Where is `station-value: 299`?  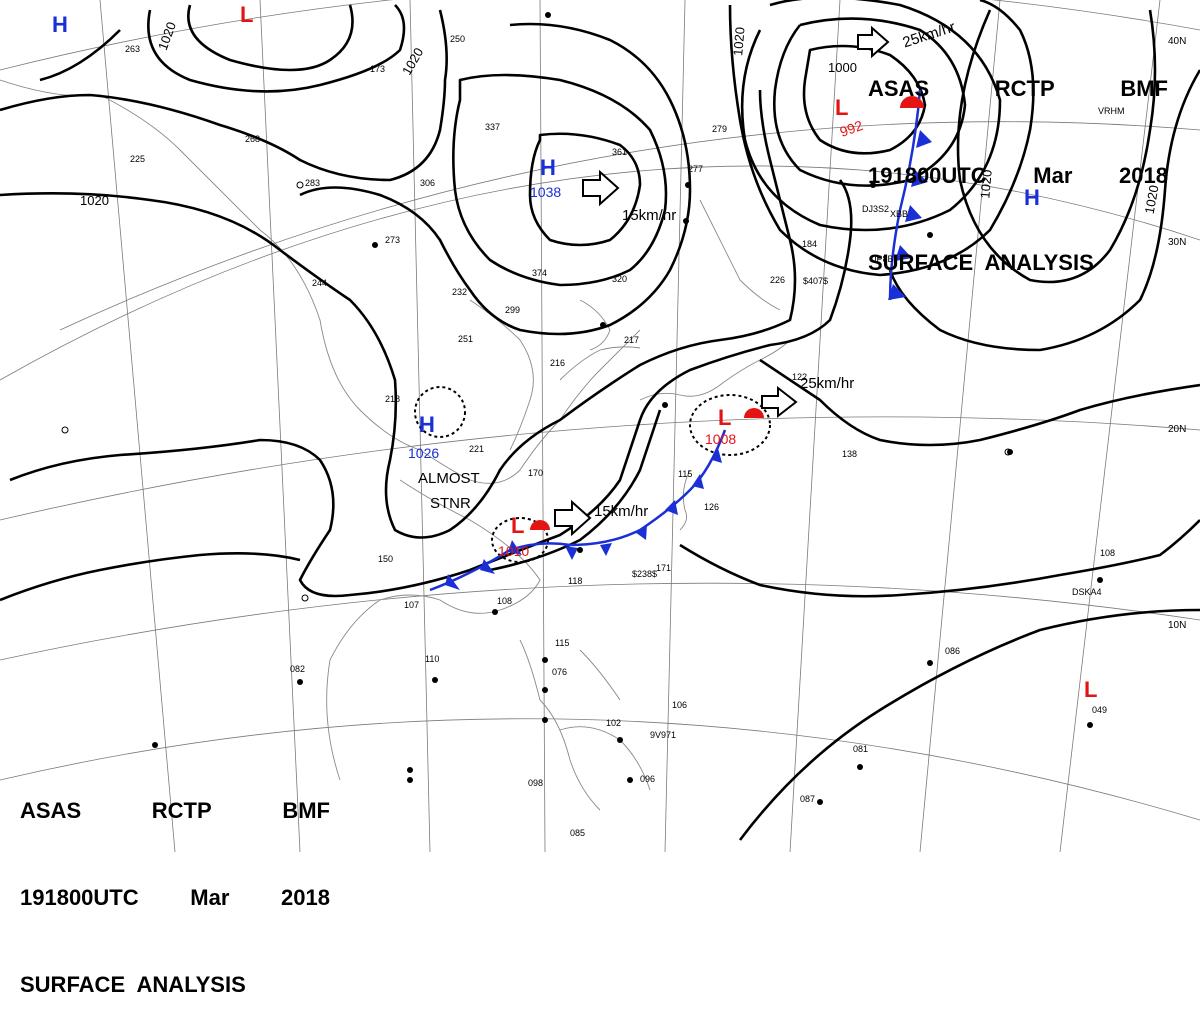 station-value: 299 is located at coordinates (512, 310).